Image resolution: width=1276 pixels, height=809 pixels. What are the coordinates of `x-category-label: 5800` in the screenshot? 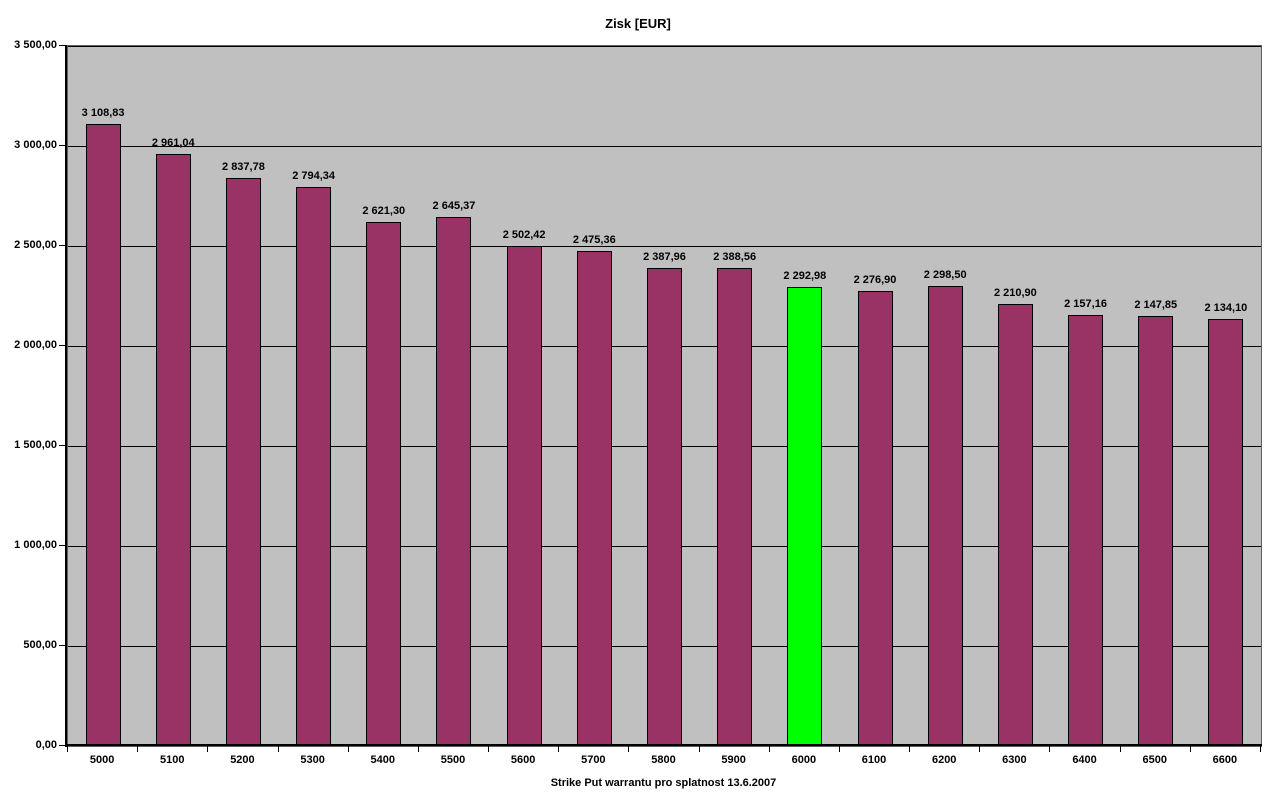 It's located at (663, 760).